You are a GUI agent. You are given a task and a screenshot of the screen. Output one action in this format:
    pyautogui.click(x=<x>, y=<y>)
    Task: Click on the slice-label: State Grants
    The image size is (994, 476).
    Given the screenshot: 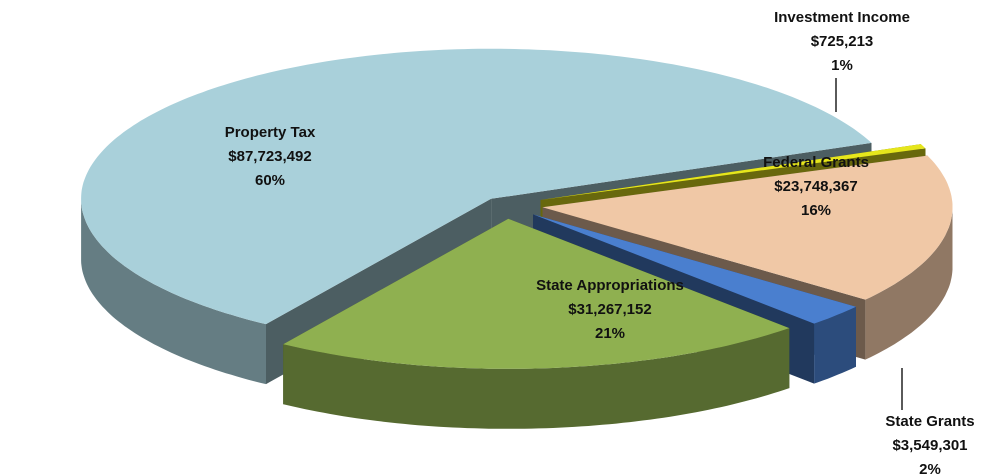 What is the action you would take?
    pyautogui.click(x=929, y=421)
    